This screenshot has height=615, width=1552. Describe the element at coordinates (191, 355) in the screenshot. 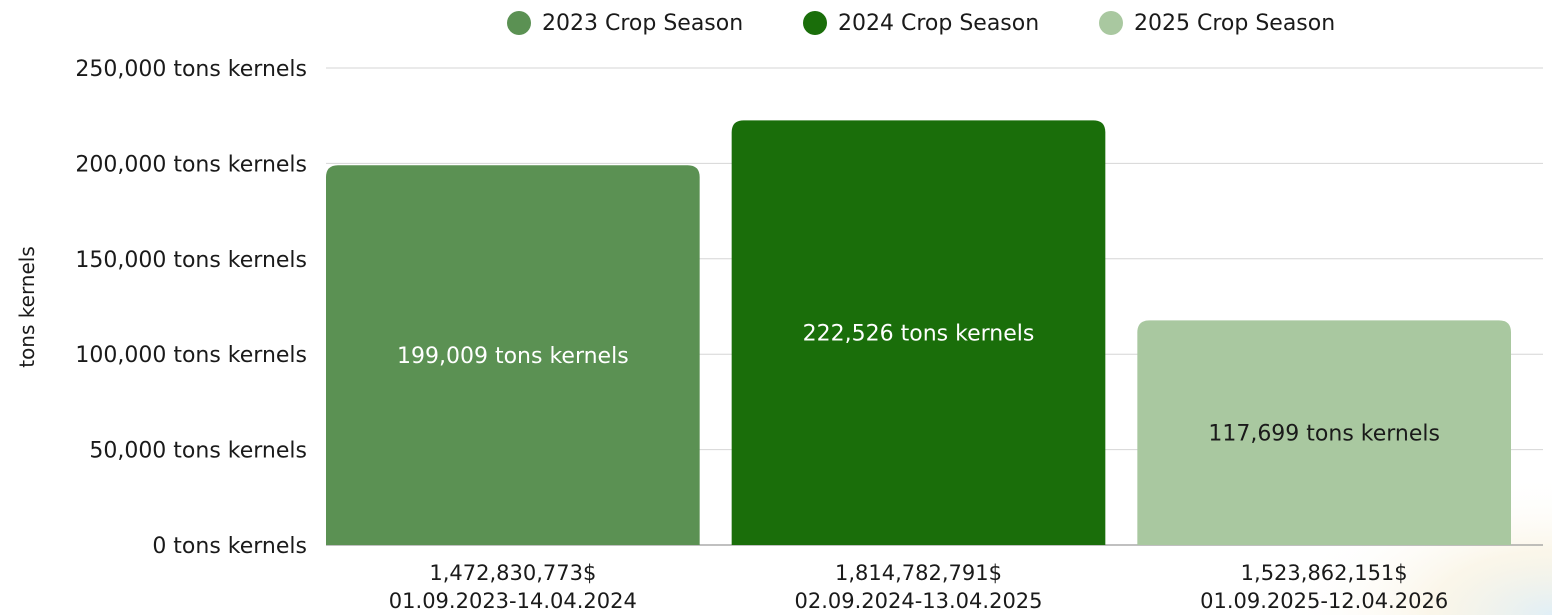

I see `y-tick-label: 100,000 tons kernels` at that location.